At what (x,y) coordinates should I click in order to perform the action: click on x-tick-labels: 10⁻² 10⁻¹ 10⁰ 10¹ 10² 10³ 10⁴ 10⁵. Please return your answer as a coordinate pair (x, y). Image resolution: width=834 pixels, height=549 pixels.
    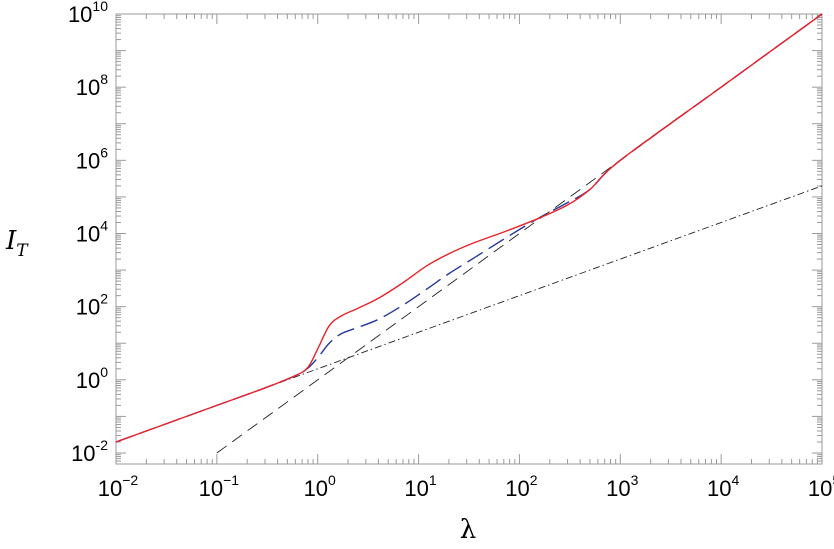
    Looking at the image, I should click on (466, 486).